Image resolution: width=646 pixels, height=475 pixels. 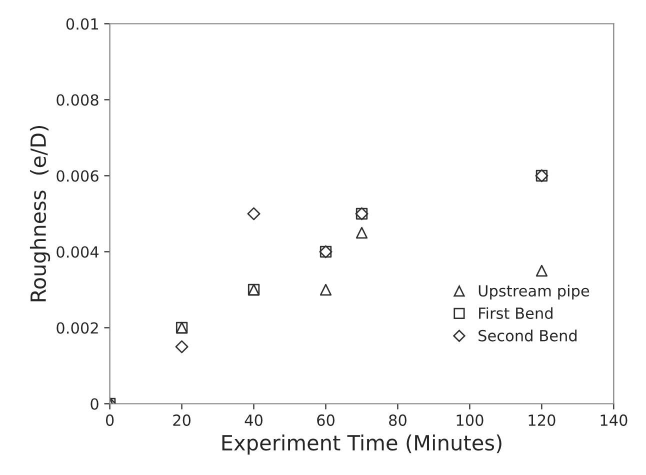 I want to click on x-tick-label: 120, so click(x=542, y=420).